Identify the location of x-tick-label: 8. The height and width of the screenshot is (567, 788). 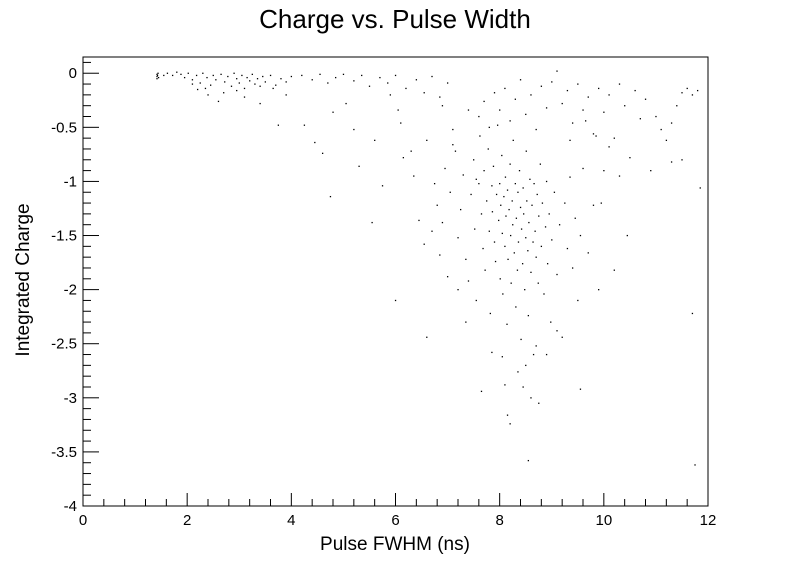
(499, 520).